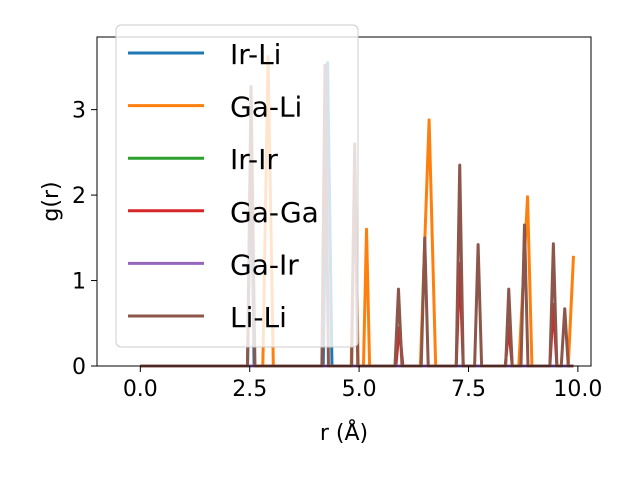 The image size is (640, 480). What do you see at coordinates (274, 212) in the screenshot?
I see `legend-label-ga-ga: Ga-Ga` at bounding box center [274, 212].